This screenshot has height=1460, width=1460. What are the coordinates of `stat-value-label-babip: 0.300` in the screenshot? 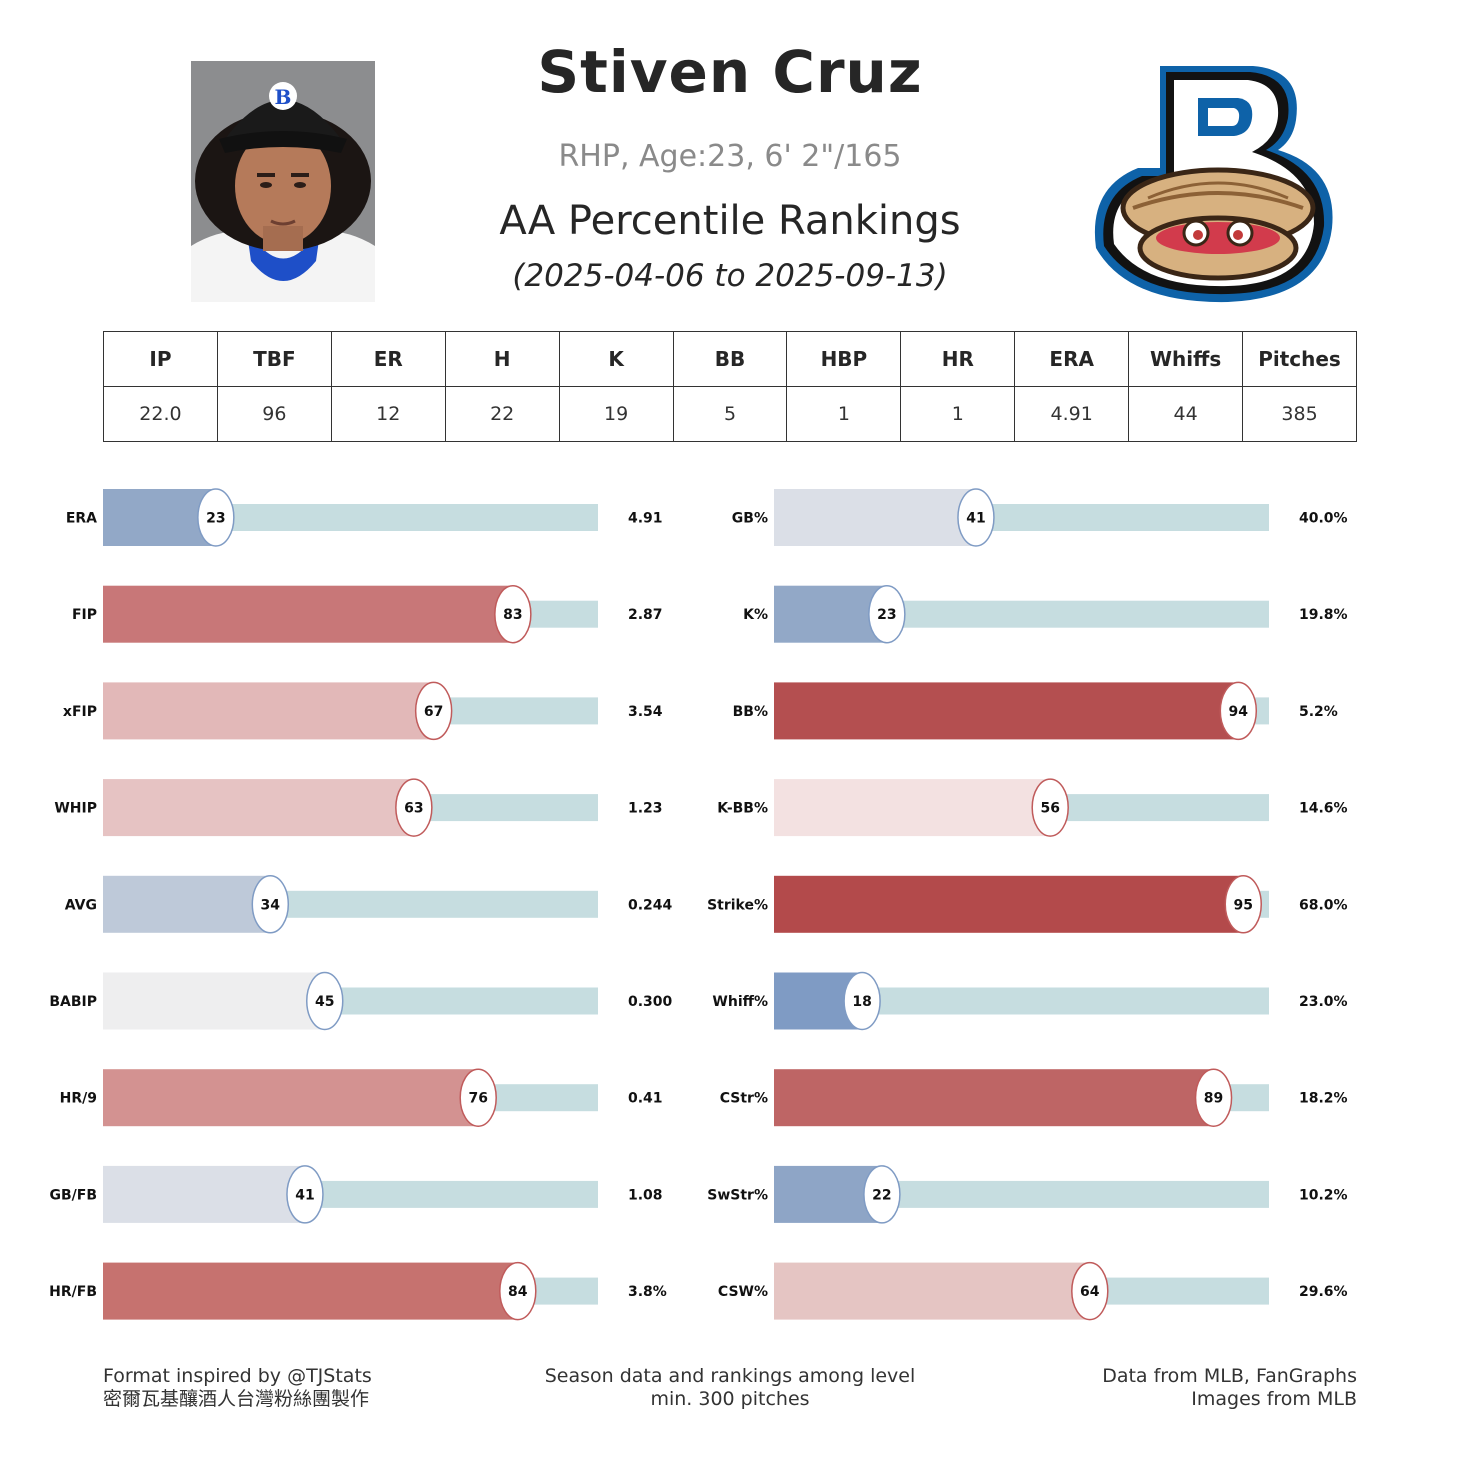 It's located at (650, 1002).